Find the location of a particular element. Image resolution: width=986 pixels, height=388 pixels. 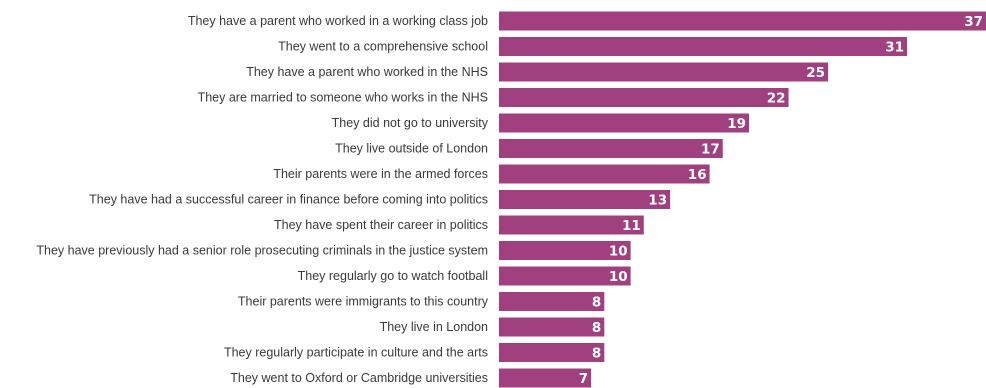

category-label: Their parents were in the armed forces is located at coordinates (380, 174).